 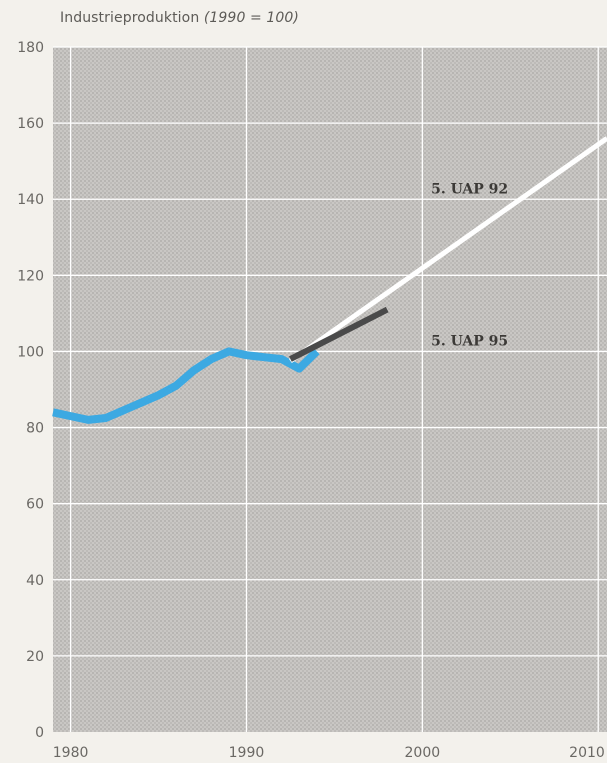 What do you see at coordinates (247, 753) in the screenshot?
I see `x-tick-label: 1990` at bounding box center [247, 753].